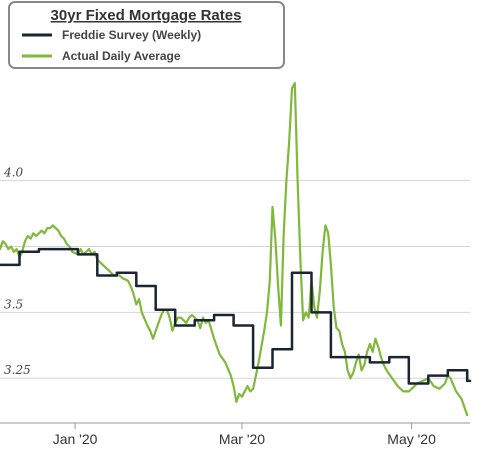  What do you see at coordinates (242, 439) in the screenshot?
I see `x-tick-label: Mar '20` at bounding box center [242, 439].